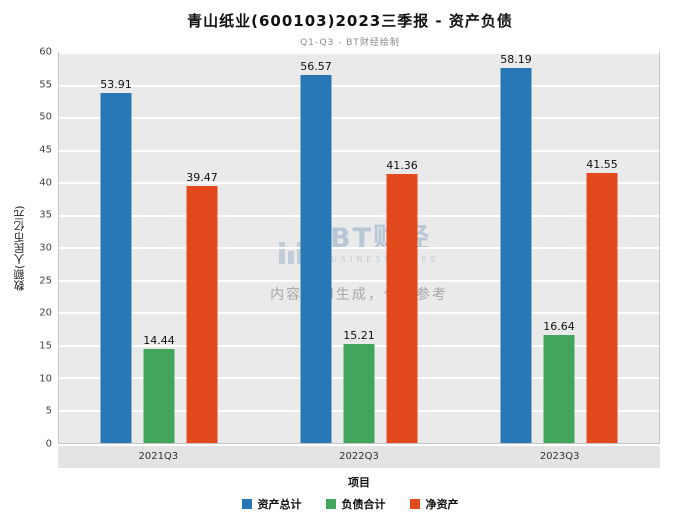  I want to click on bar-column: 14.44, so click(159, 248).